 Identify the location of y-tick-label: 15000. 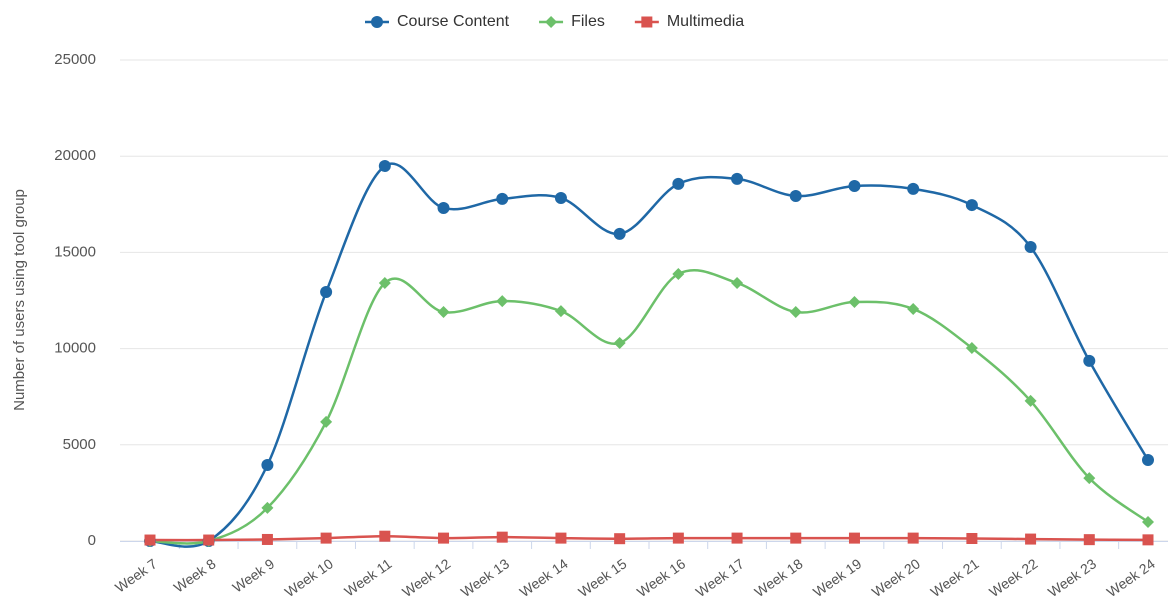
(75, 251).